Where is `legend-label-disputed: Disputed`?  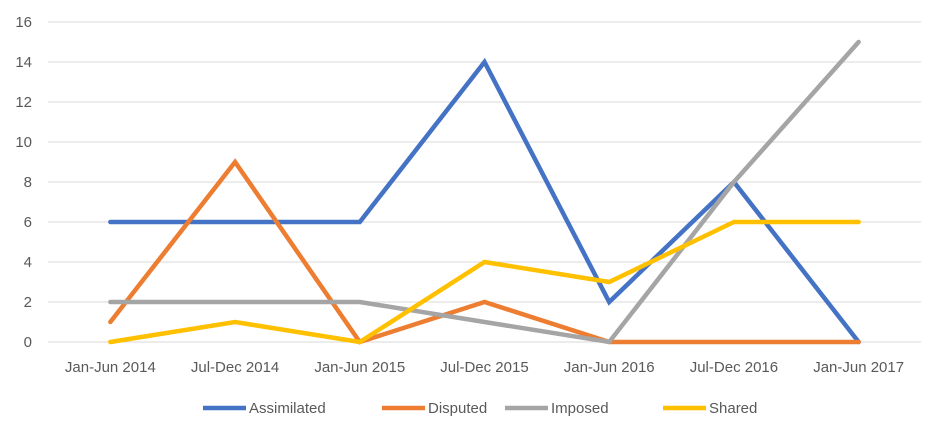 legend-label-disputed: Disputed is located at coordinates (457, 408).